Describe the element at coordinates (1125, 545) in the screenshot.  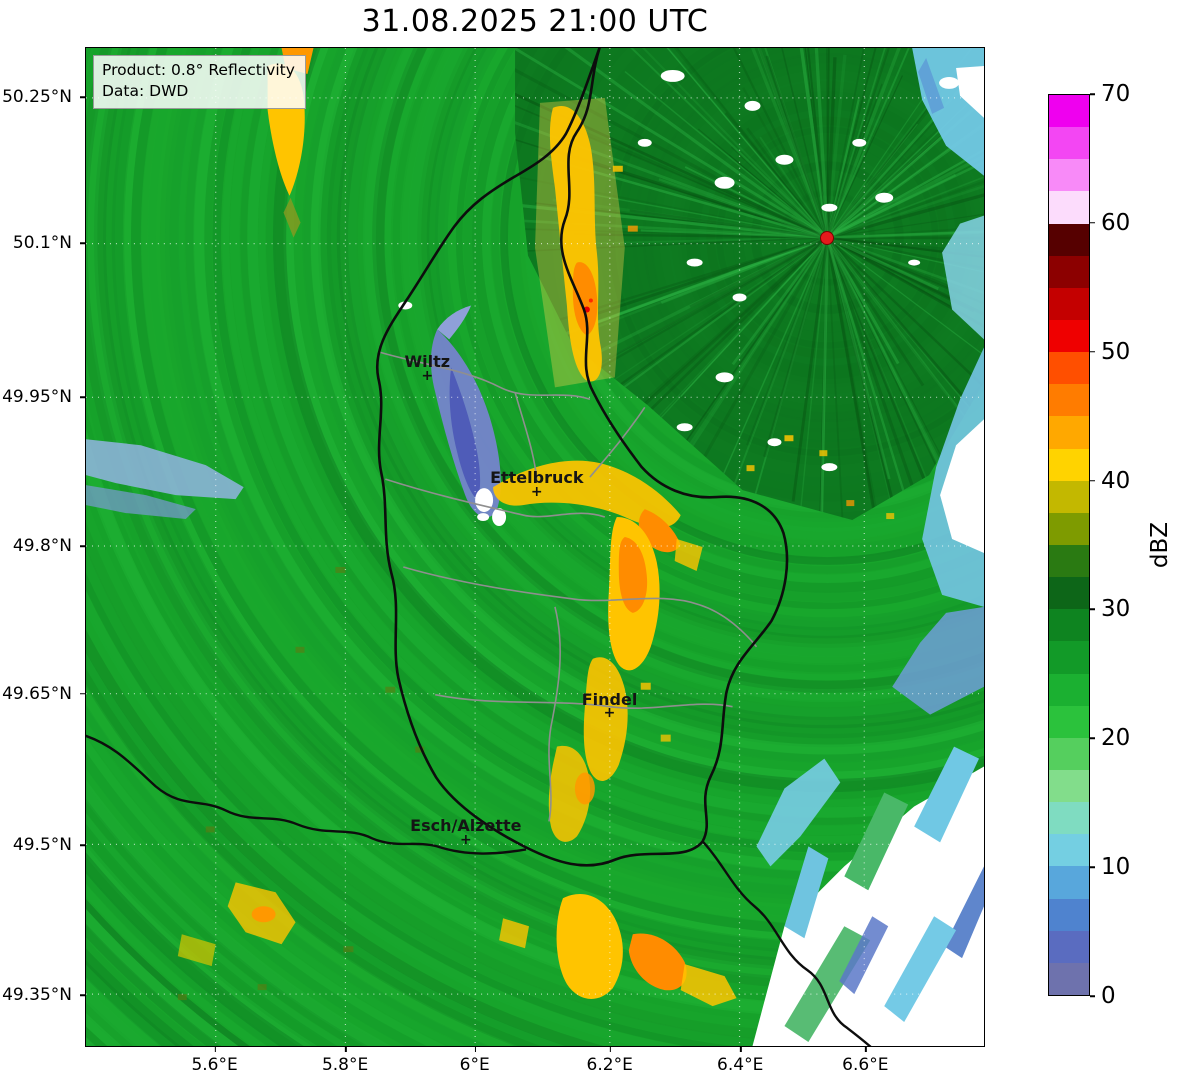
I see `colorbar-ticks: 70 60 50 40 30 20 10 0` at that location.